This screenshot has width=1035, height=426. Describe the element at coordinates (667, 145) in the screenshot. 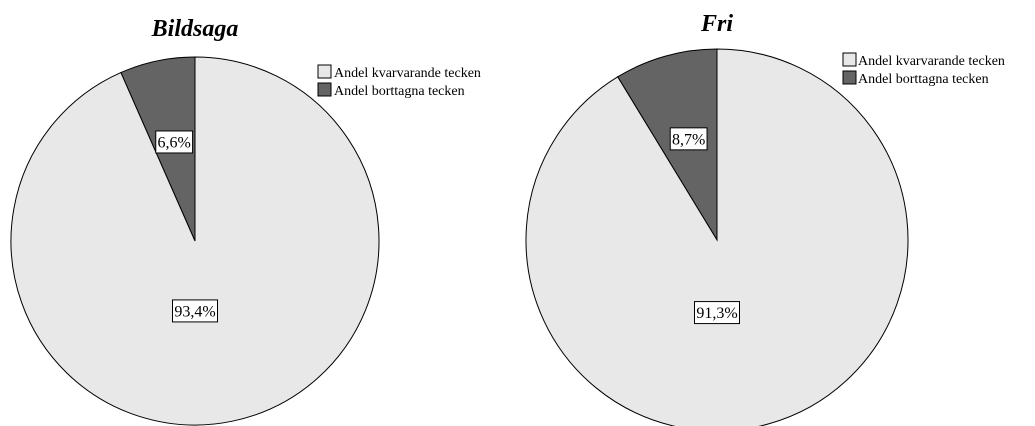

I see `pie-slice-borttagna` at that location.